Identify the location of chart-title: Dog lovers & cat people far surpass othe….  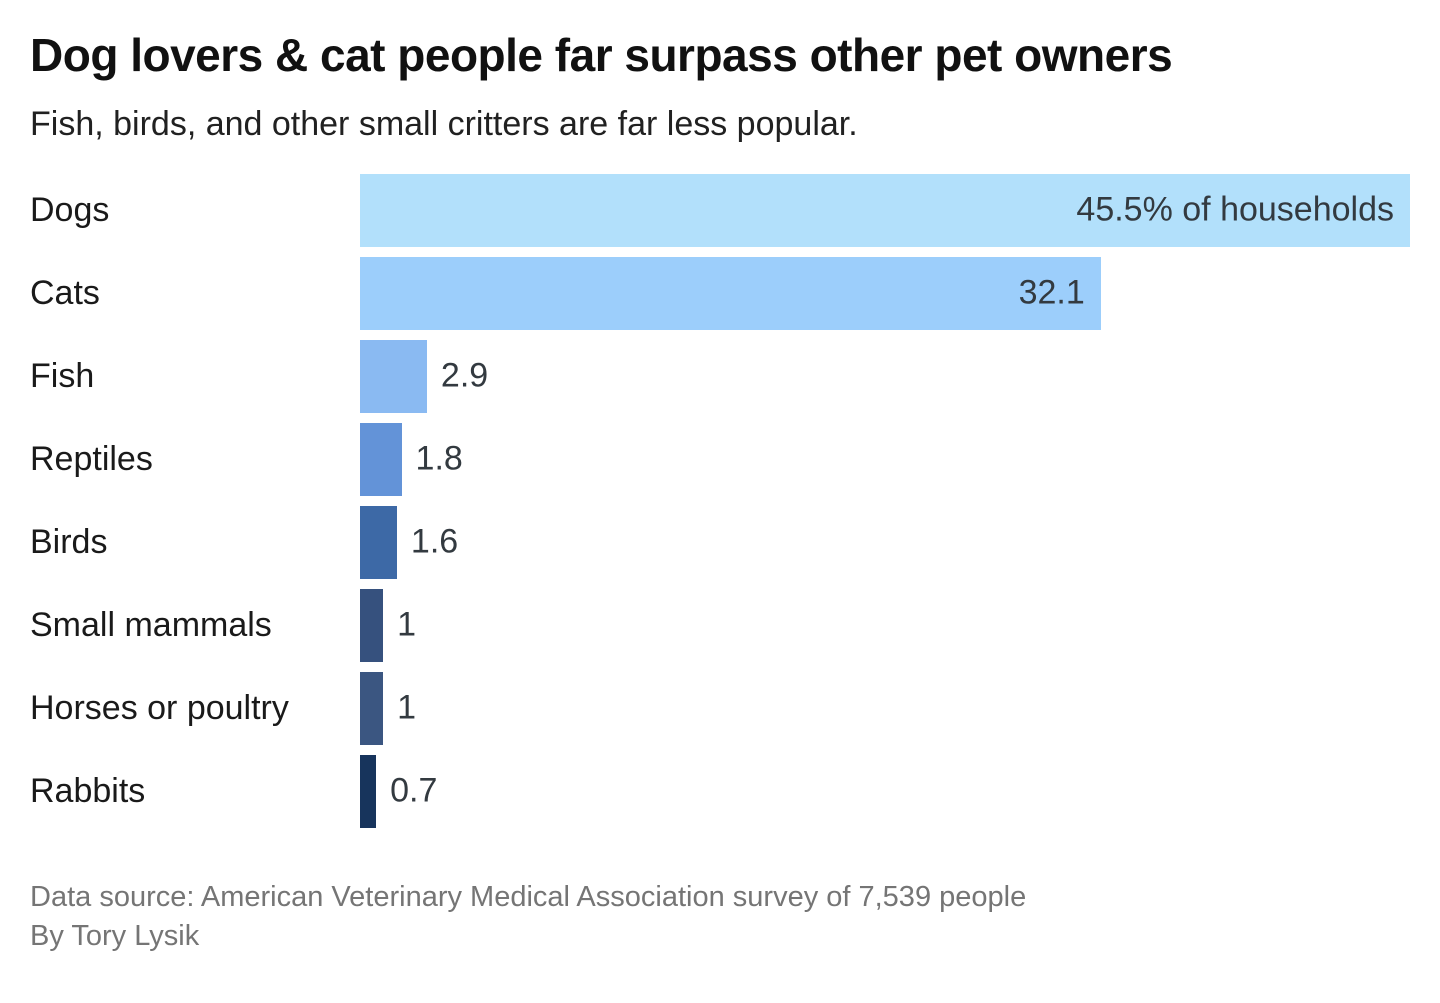
(601, 55).